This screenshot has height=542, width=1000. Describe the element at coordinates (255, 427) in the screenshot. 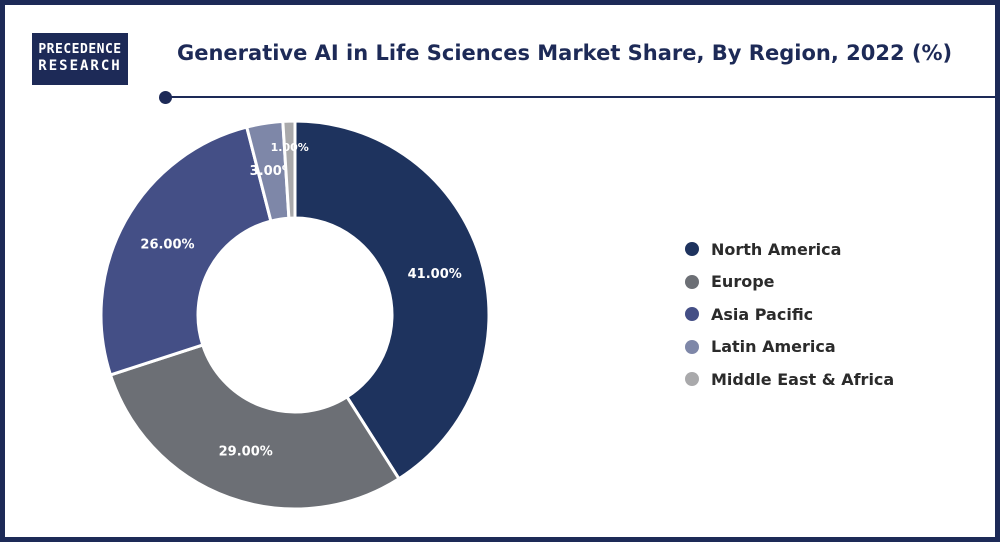

I see `slice-europe` at that location.